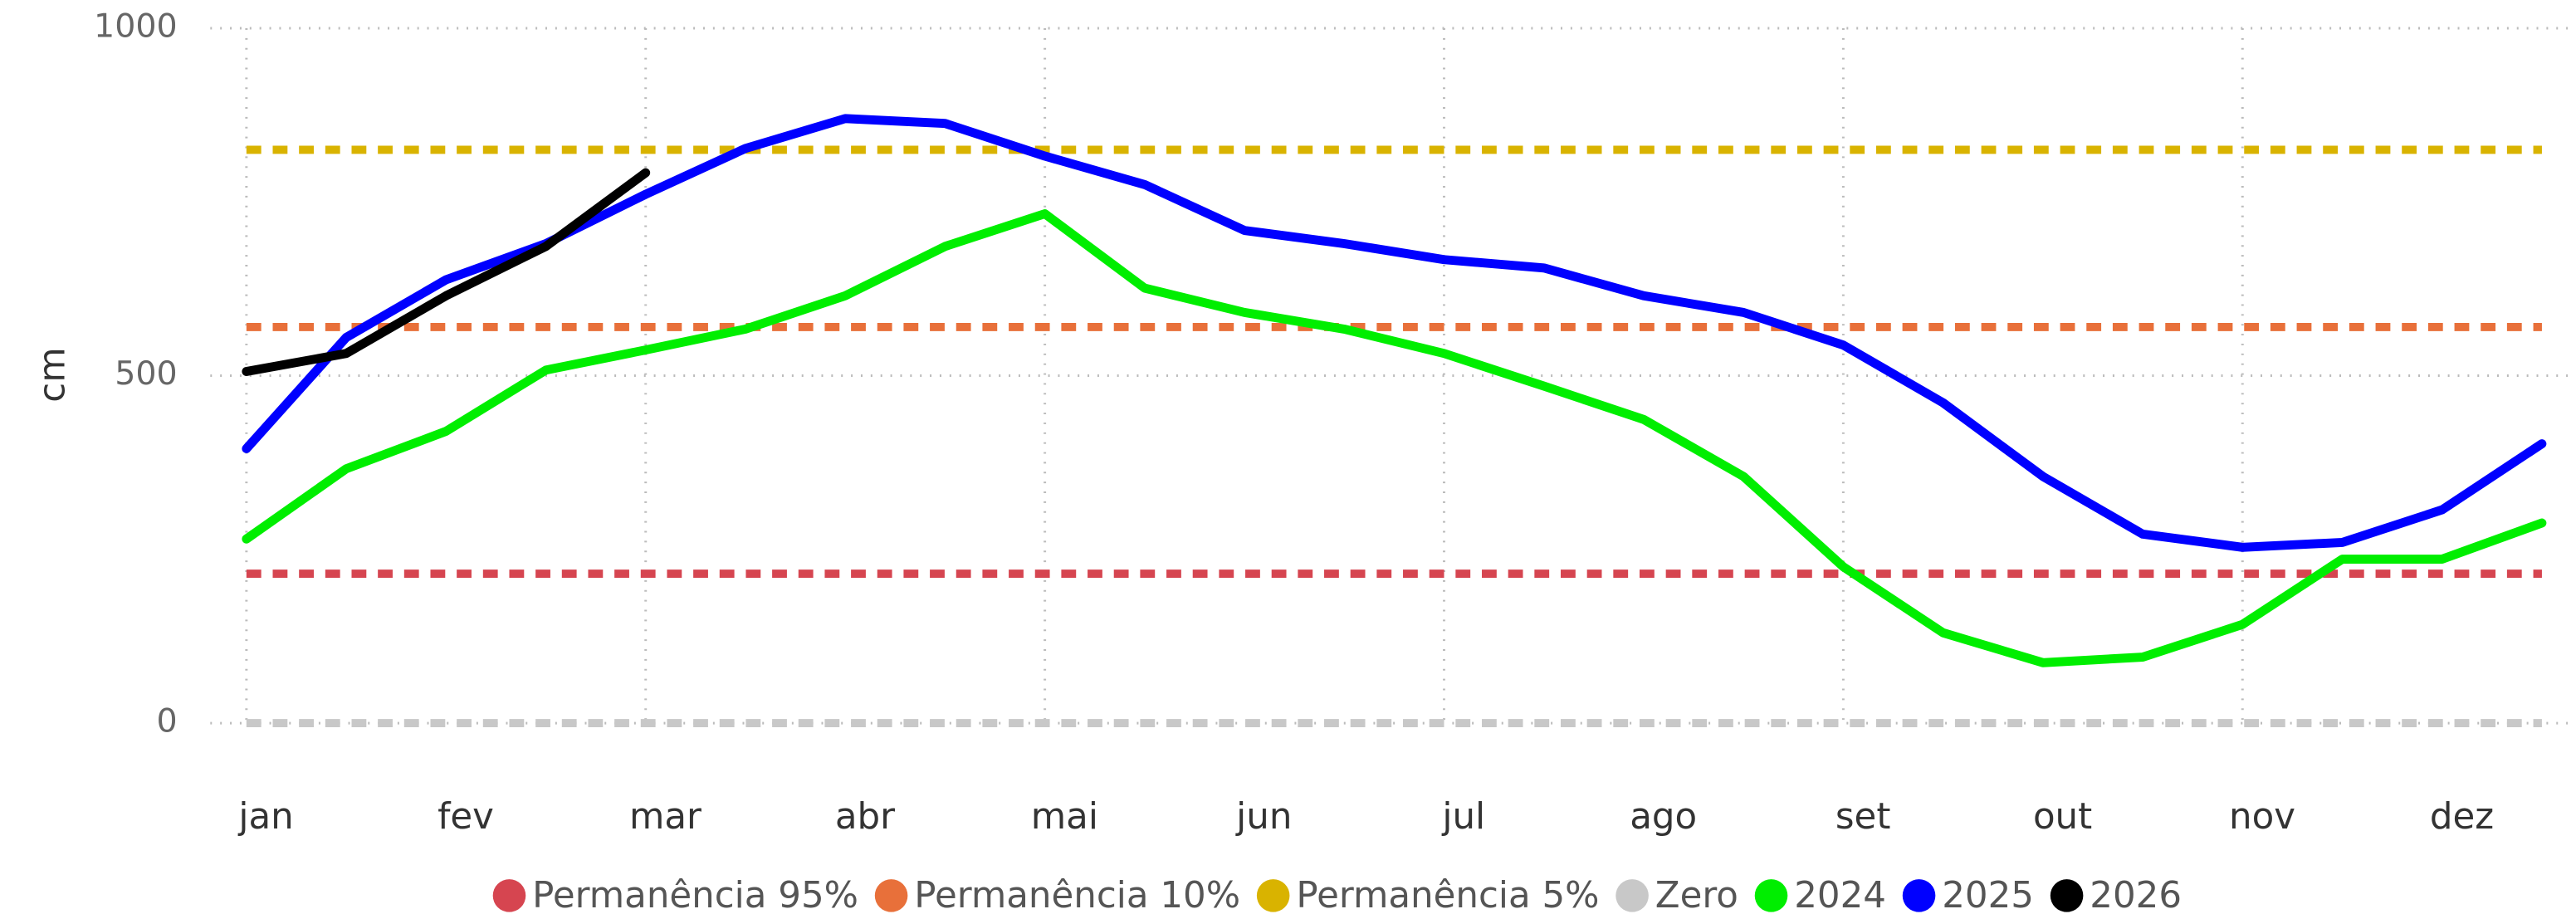  Describe the element at coordinates (2262, 817) in the screenshot. I see `x-tick-label: nov` at that location.